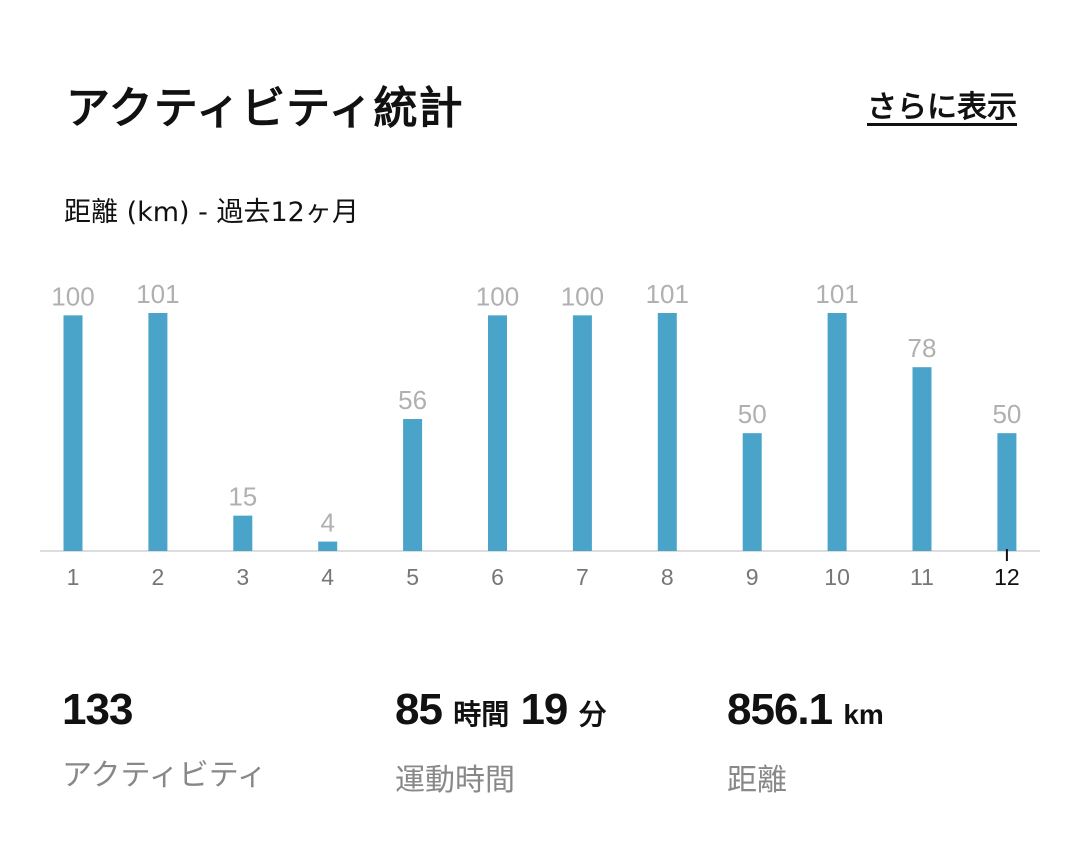 The image size is (1080, 861). Describe the element at coordinates (805, 741) in the screenshot. I see `stat-distance: 856.1 km 距離` at that location.